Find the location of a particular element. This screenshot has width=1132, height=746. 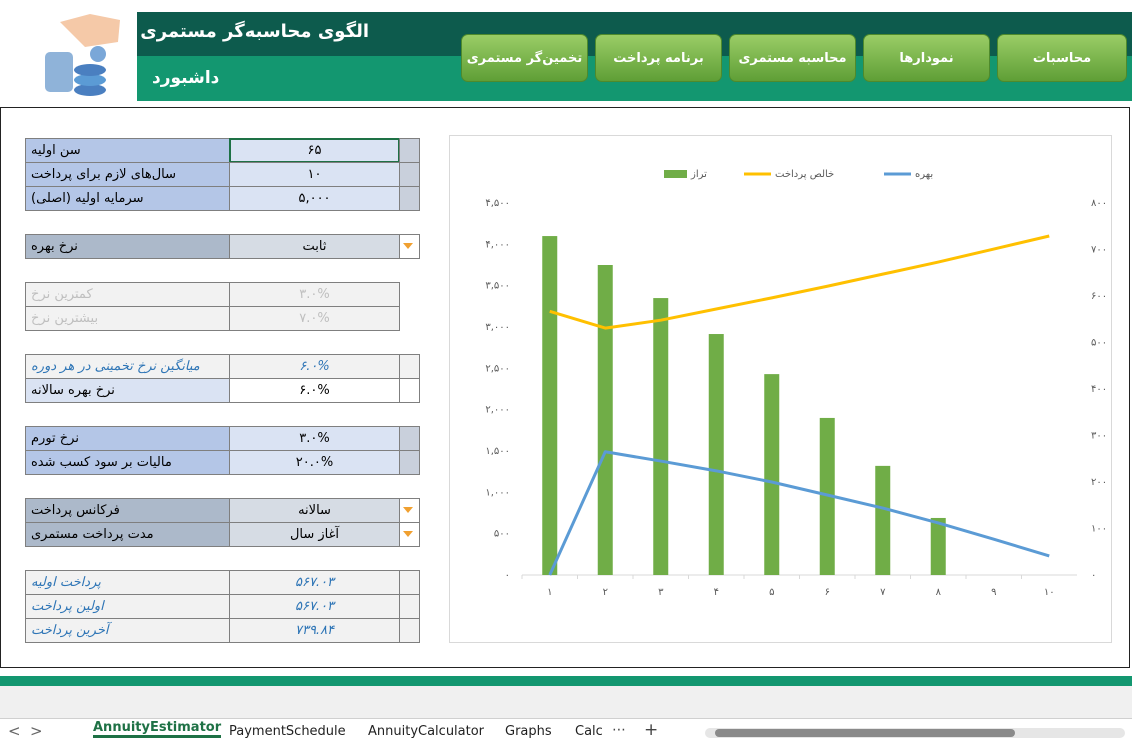

legend-label: بهره is located at coordinates (924, 174).